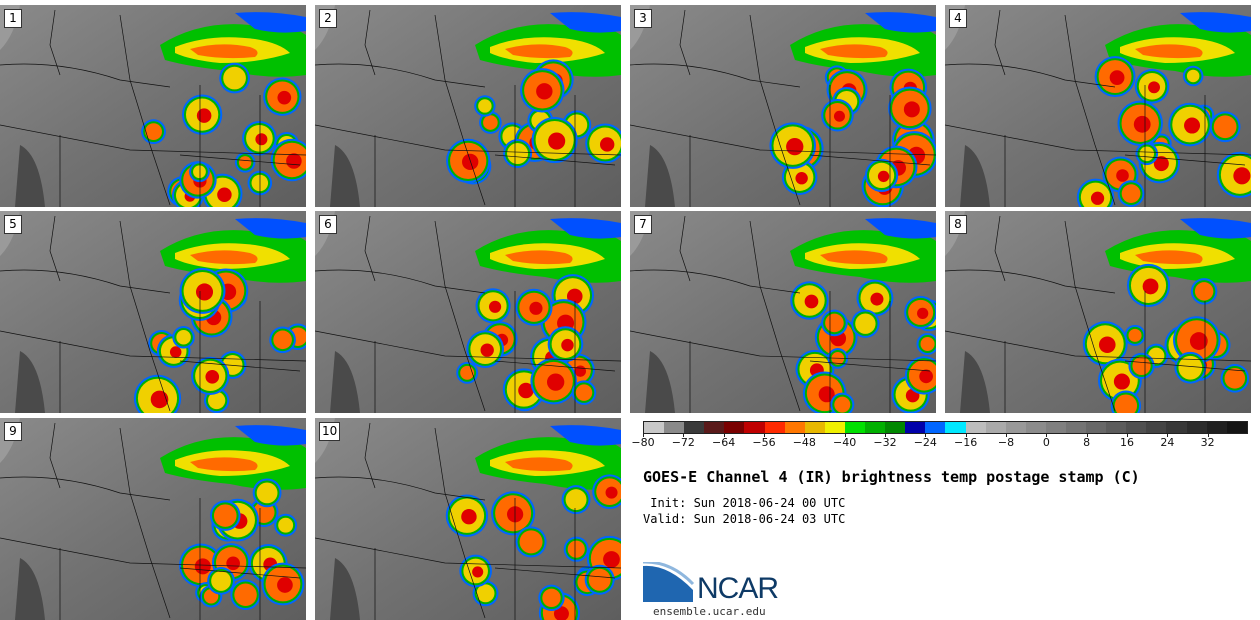 Image resolution: width=1260 pixels, height=620 pixels. I want to click on colorbar-tick-label: −16, so click(966, 442).